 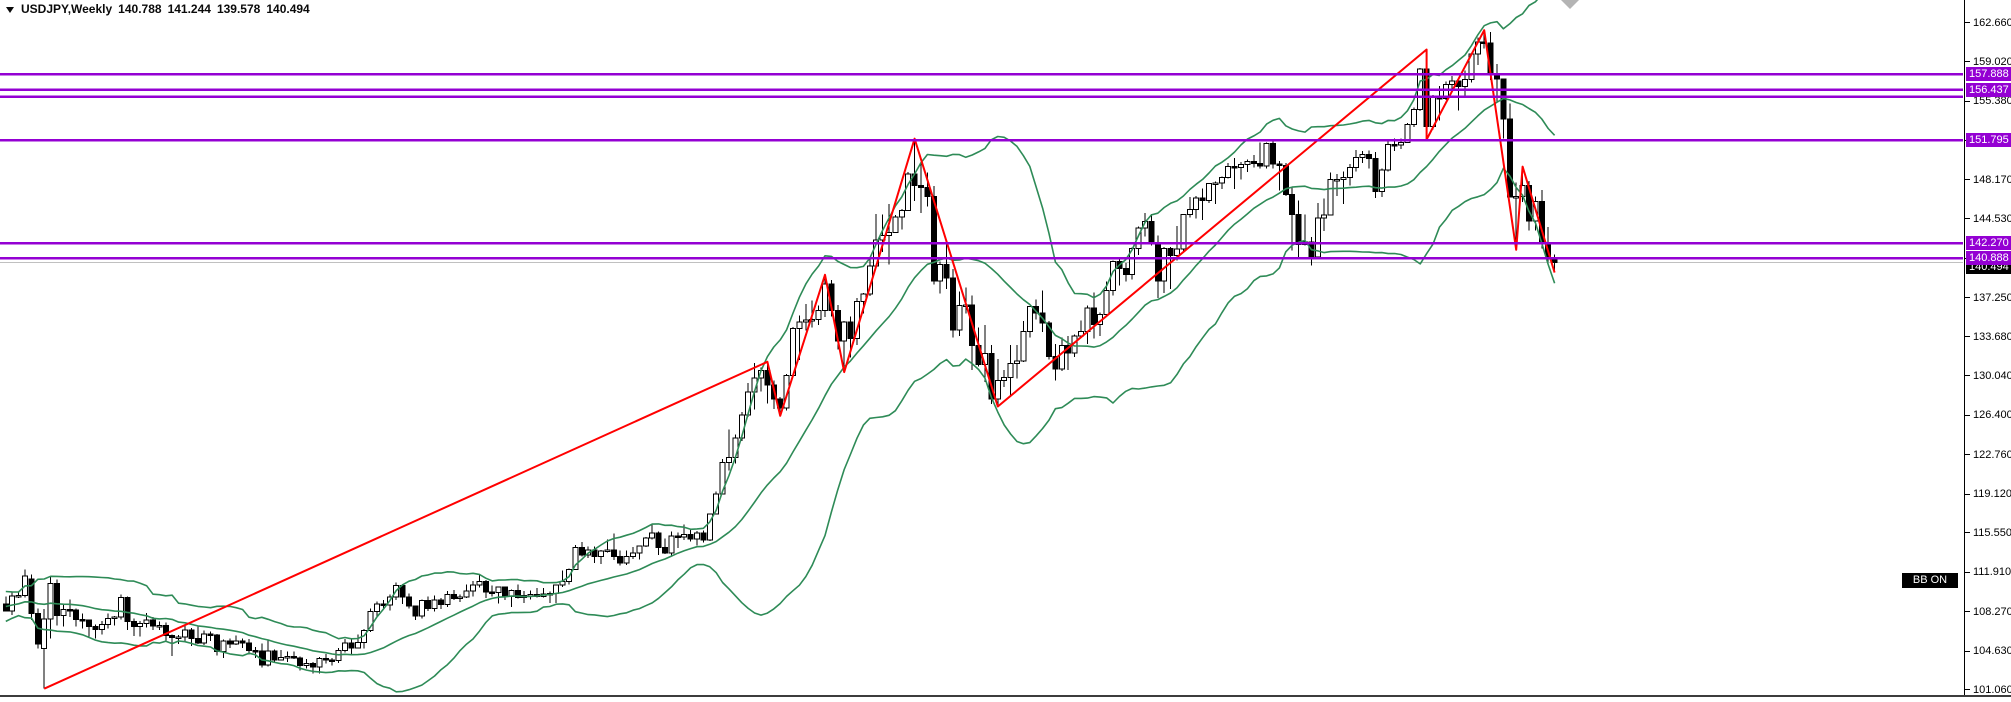 I want to click on price-tick-label: 133.680, so click(x=1992, y=336).